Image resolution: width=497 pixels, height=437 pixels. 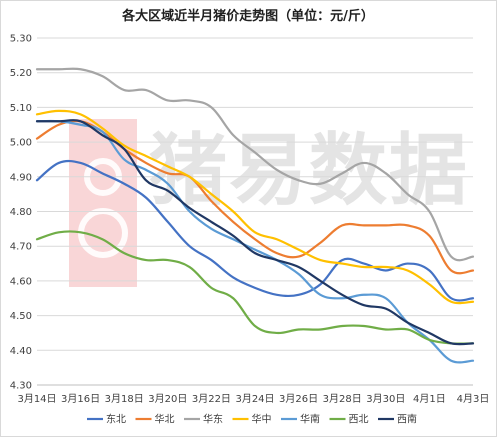 What do you see at coordinates (310, 419) in the screenshot?
I see `legend-label: 华南` at bounding box center [310, 419].